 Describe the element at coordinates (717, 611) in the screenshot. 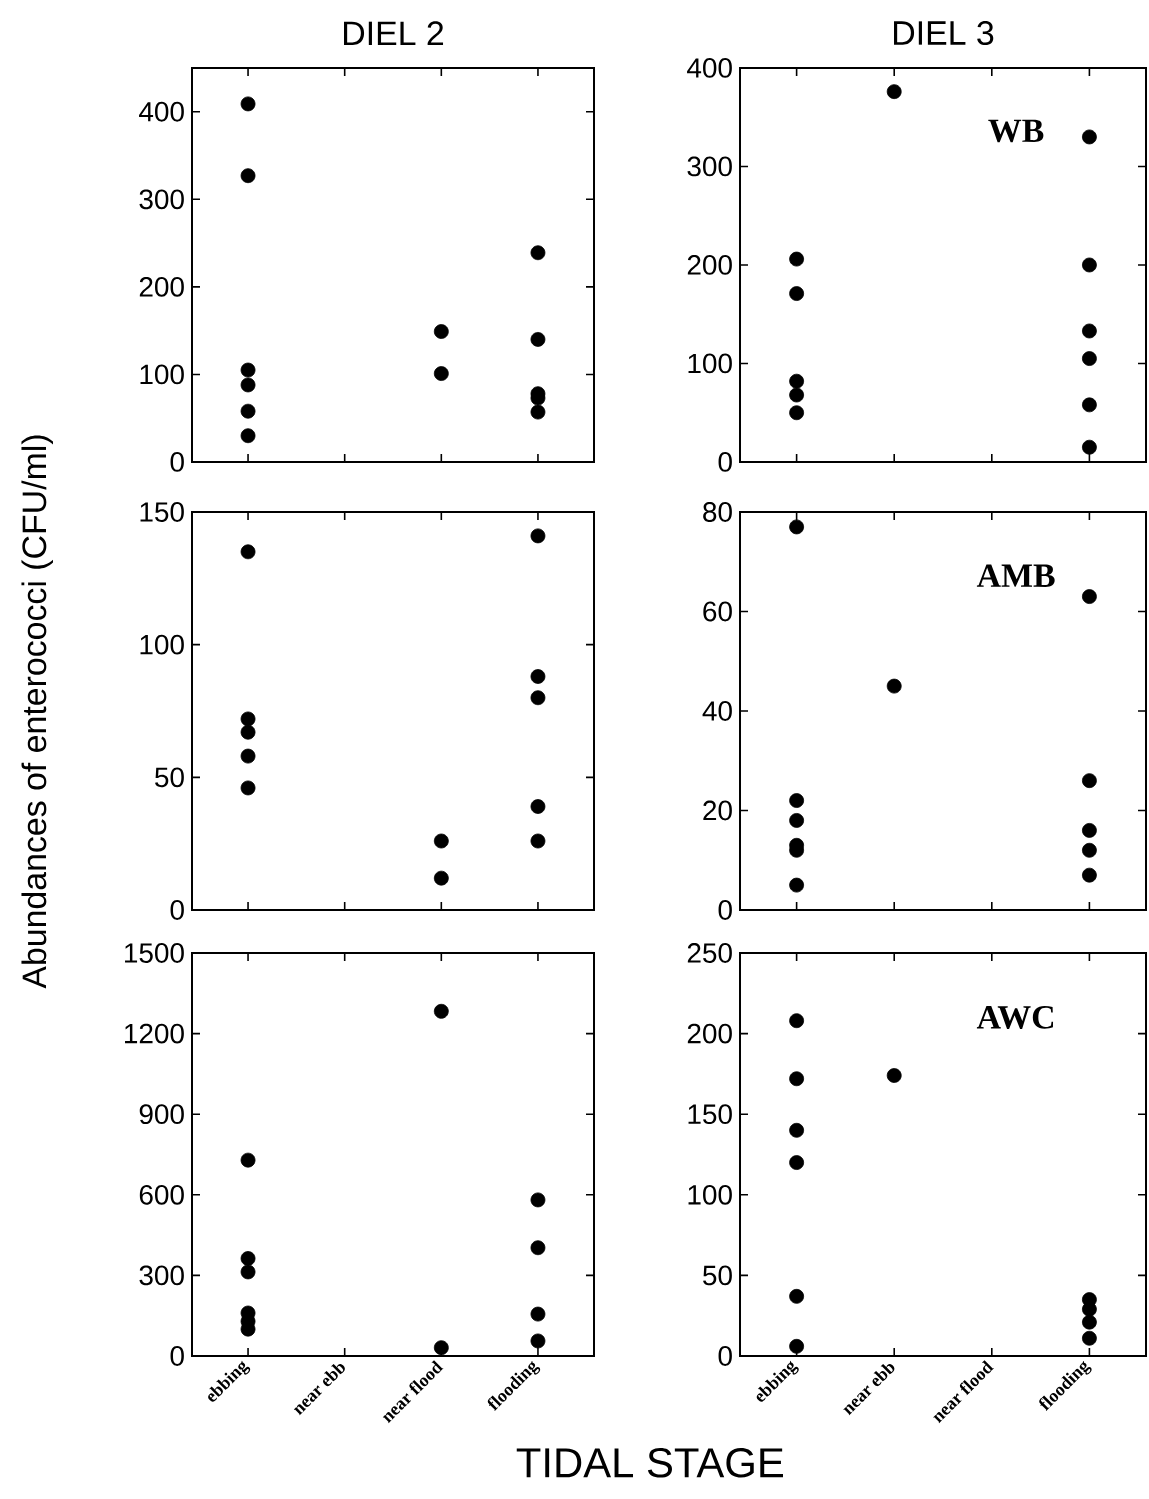

I see `y-tick-label: 60` at that location.